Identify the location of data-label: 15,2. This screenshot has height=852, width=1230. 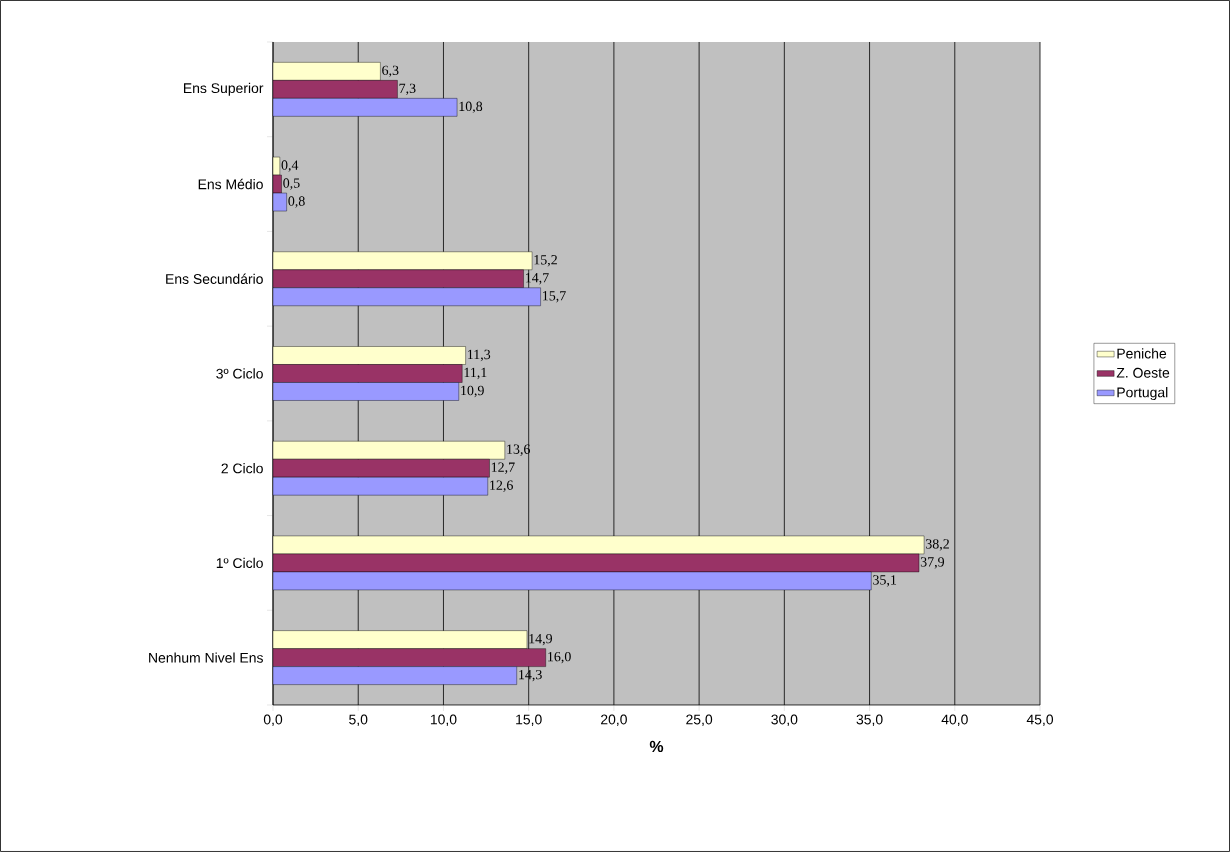
(545, 261).